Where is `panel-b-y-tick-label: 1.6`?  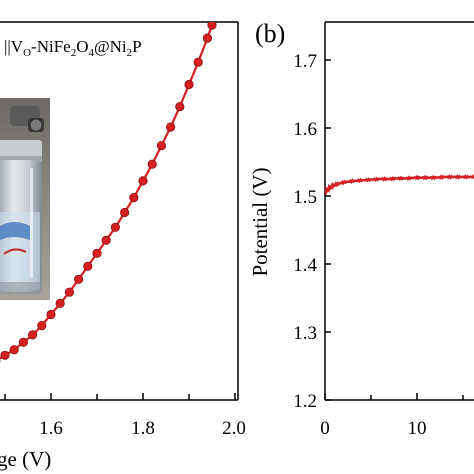
panel-b-y-tick-label: 1.6 is located at coordinates (305, 129).